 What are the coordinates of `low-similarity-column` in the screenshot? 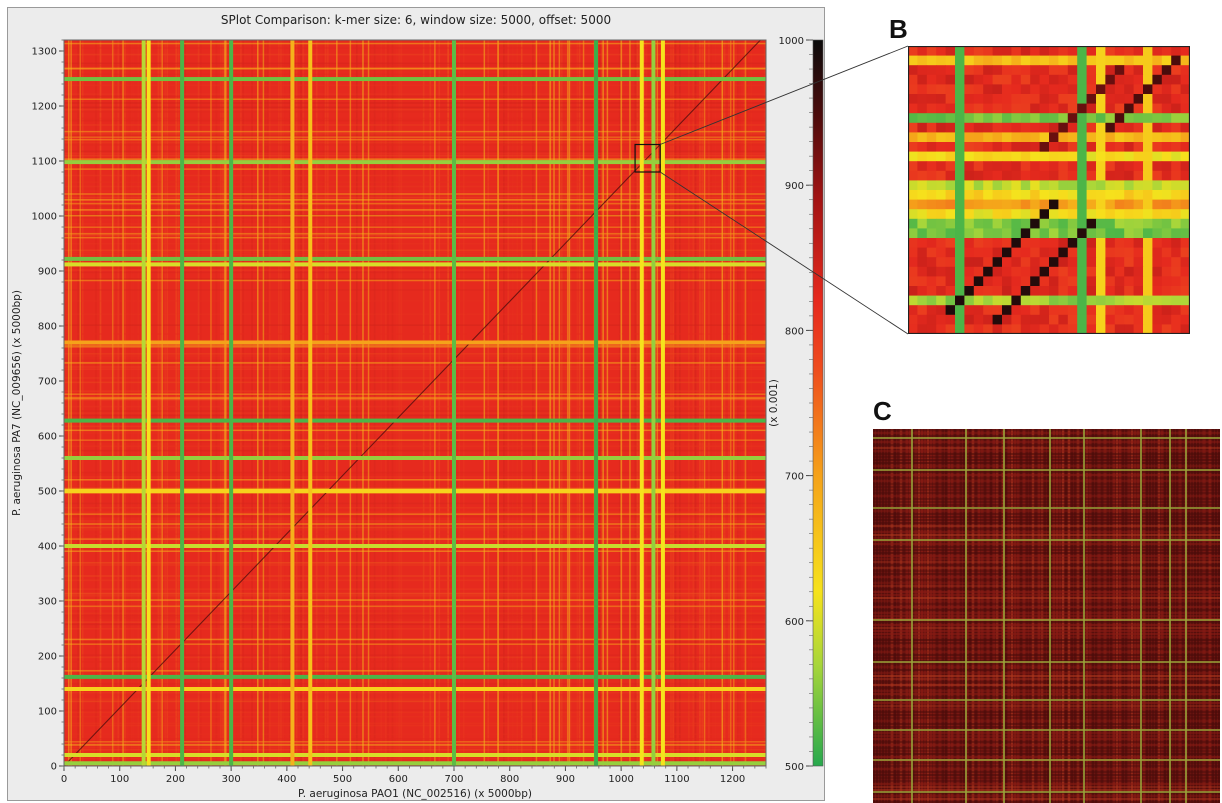 It's located at (641, 403).